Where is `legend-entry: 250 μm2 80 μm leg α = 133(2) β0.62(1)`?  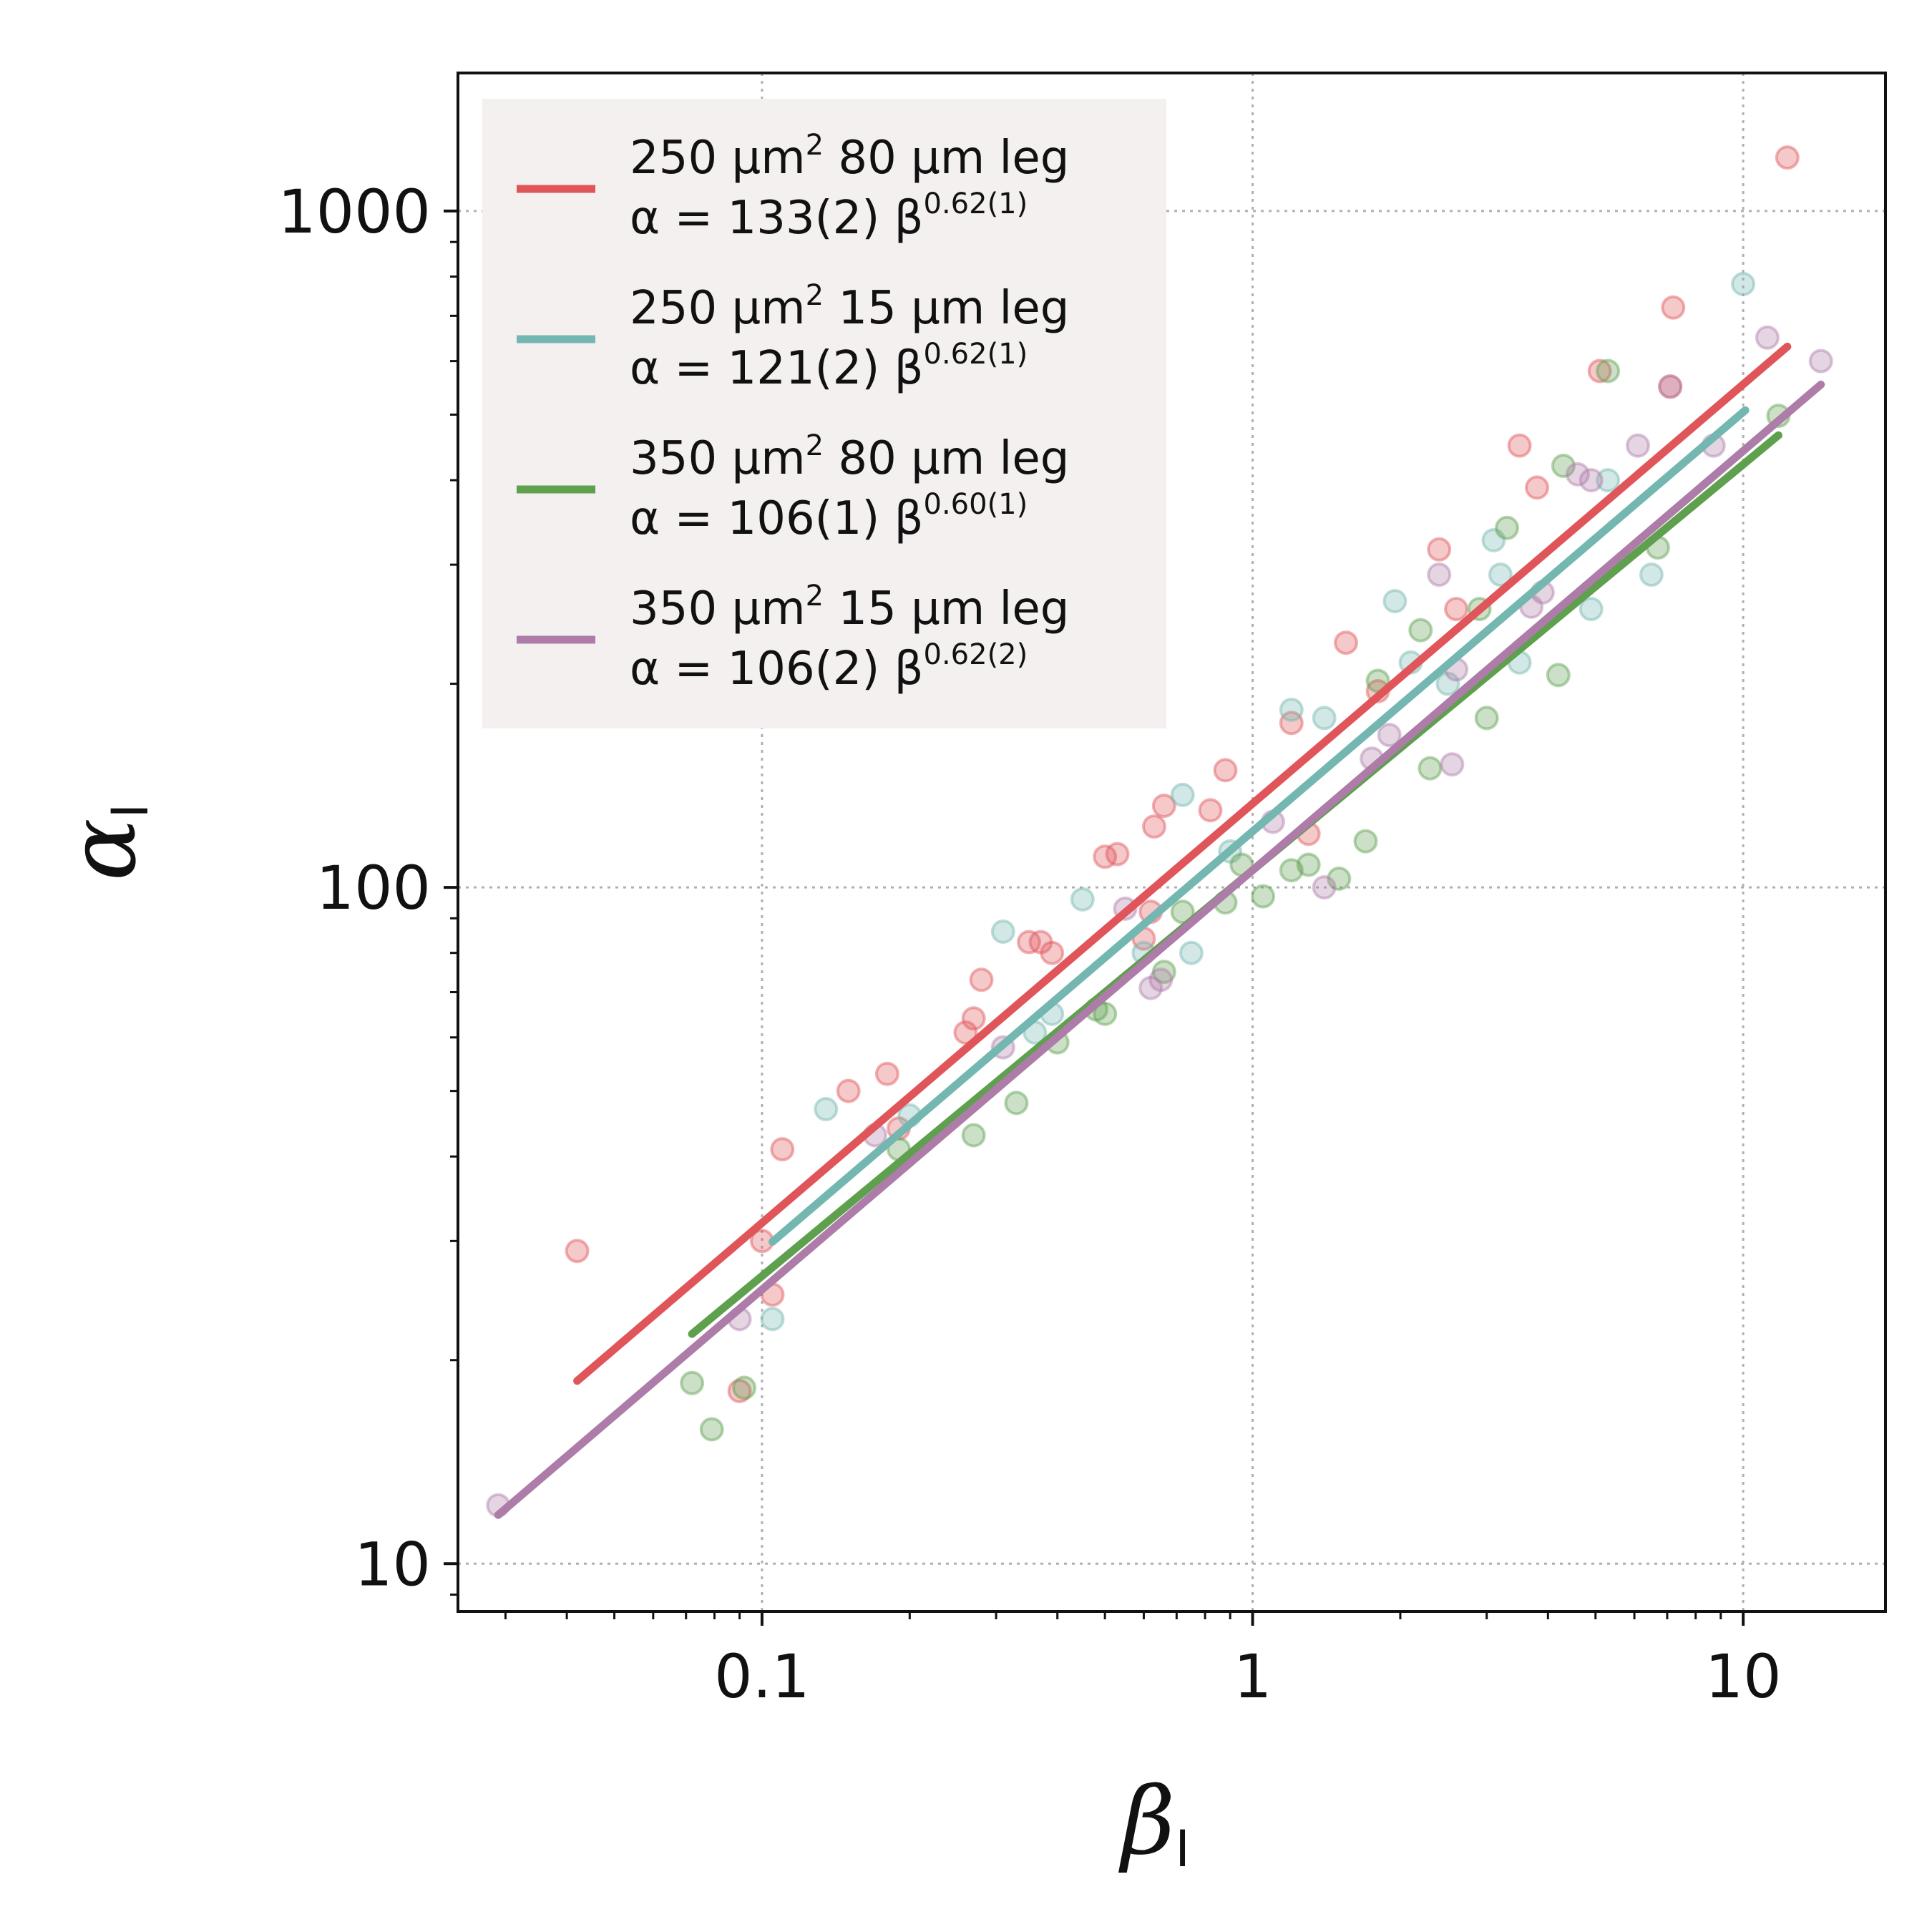 legend-entry: 250 μm2 80 μm leg α = 133(2) β0.62(1) is located at coordinates (793, 187).